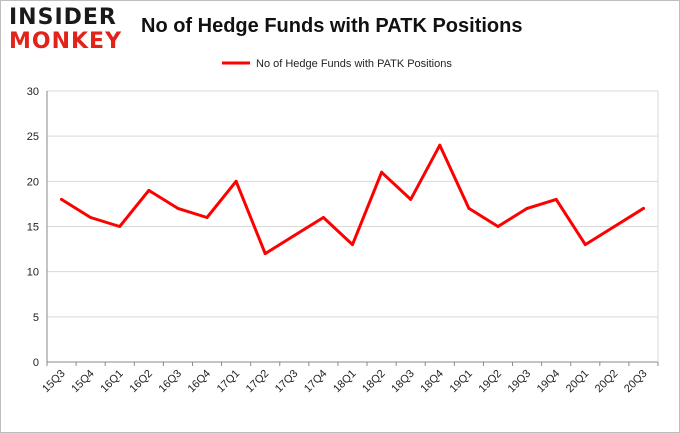 Image resolution: width=680 pixels, height=433 pixels. What do you see at coordinates (33, 182) in the screenshot?
I see `y-tick-label: 20` at bounding box center [33, 182].